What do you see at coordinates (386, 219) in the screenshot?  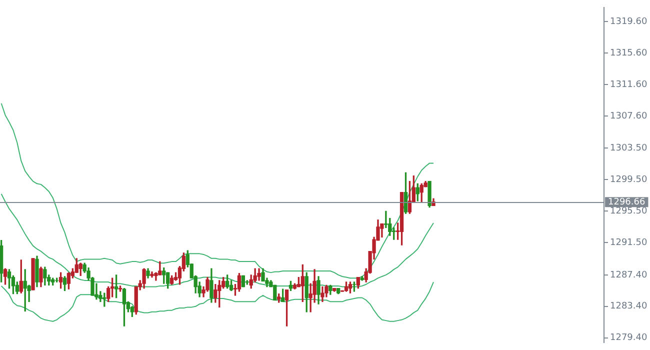 I see `candlestick` at bounding box center [386, 219].